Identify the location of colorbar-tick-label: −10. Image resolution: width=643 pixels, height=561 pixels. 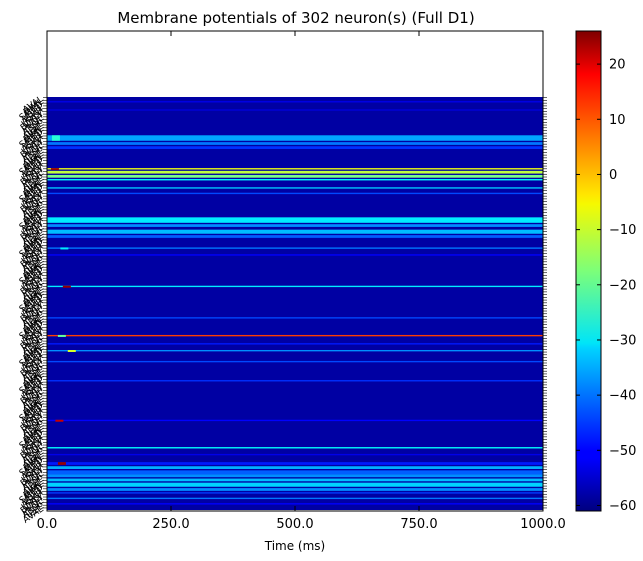
(622, 230).